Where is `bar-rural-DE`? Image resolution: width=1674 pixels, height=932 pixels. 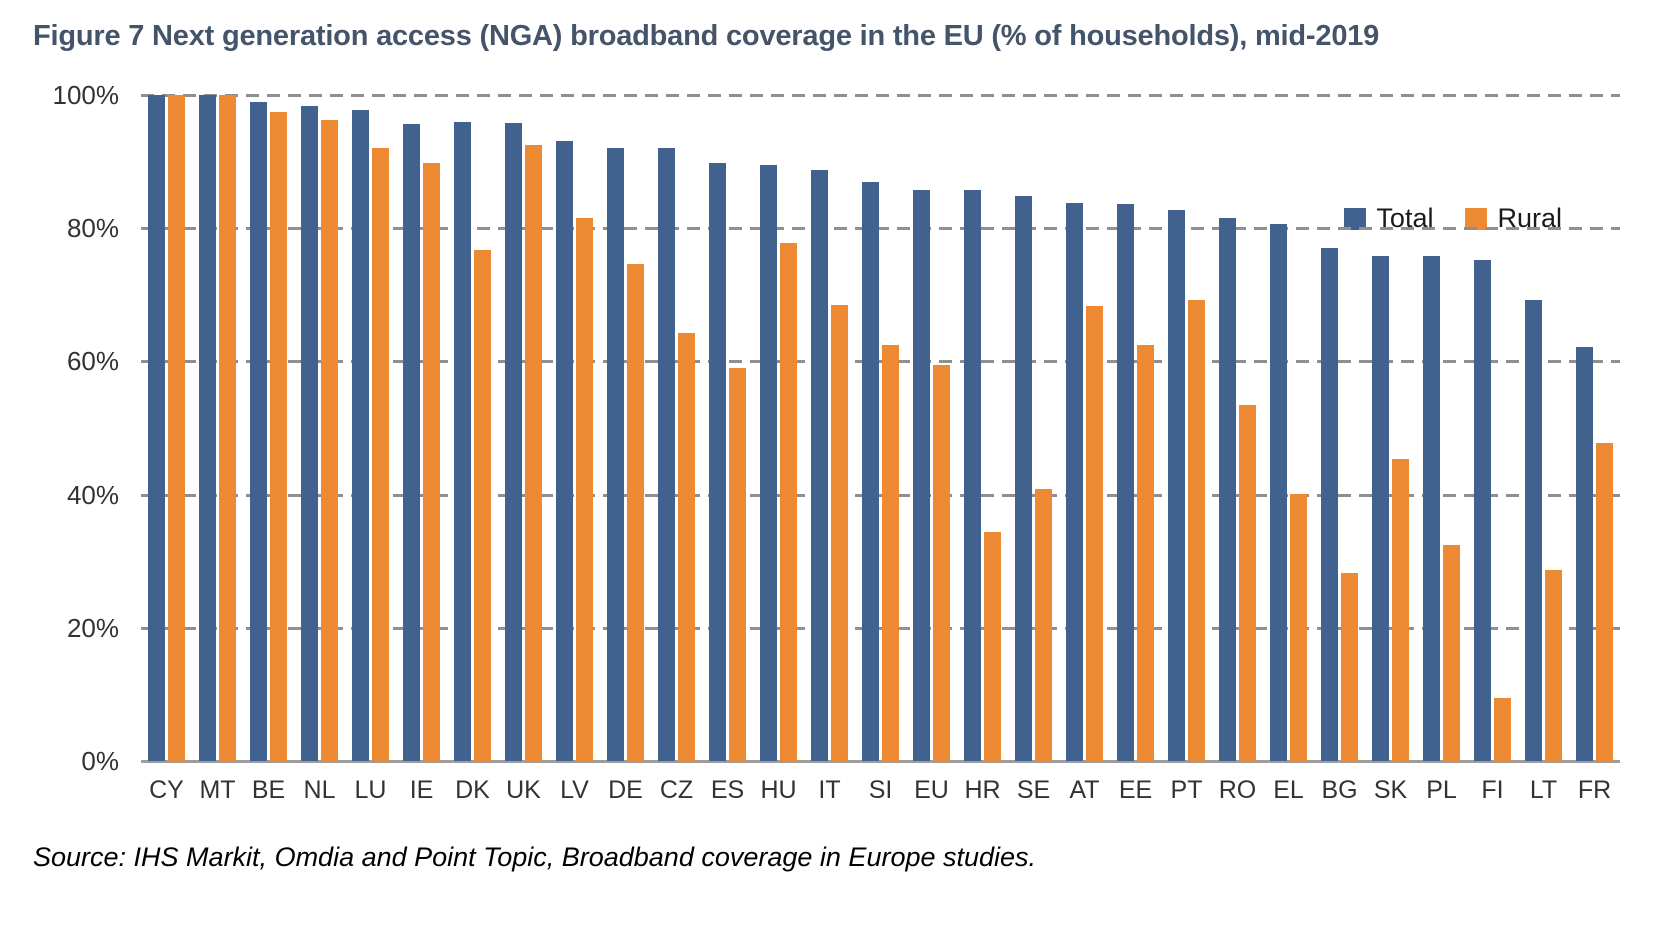 bar-rural-DE is located at coordinates (635, 512).